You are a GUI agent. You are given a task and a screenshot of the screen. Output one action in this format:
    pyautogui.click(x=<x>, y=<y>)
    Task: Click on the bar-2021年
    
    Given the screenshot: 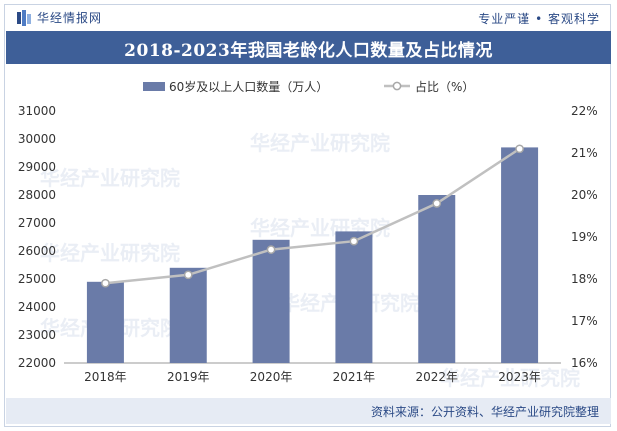 What is the action you would take?
    pyautogui.click(x=354, y=297)
    